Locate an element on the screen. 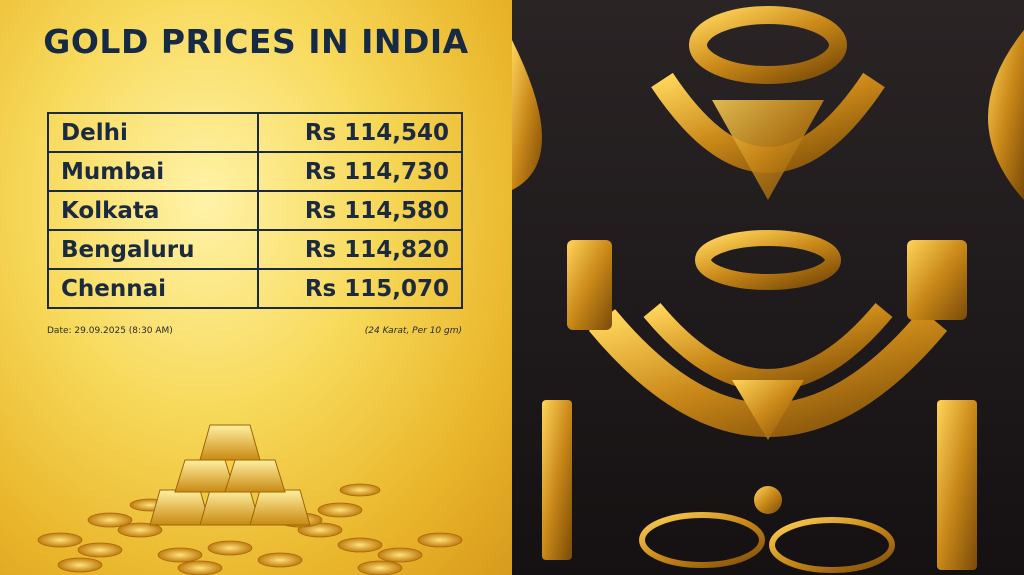 Image resolution: width=1024 pixels, height=575 pixels. table-row: Chennai Rs 115,070 is located at coordinates (255, 288).